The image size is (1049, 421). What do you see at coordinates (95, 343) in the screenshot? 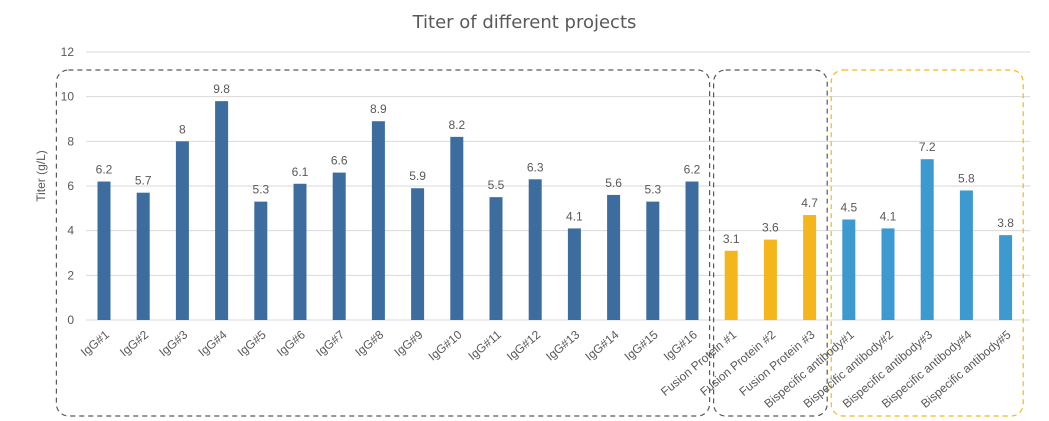
I see `x-tick-label: IgG#1` at bounding box center [95, 343].